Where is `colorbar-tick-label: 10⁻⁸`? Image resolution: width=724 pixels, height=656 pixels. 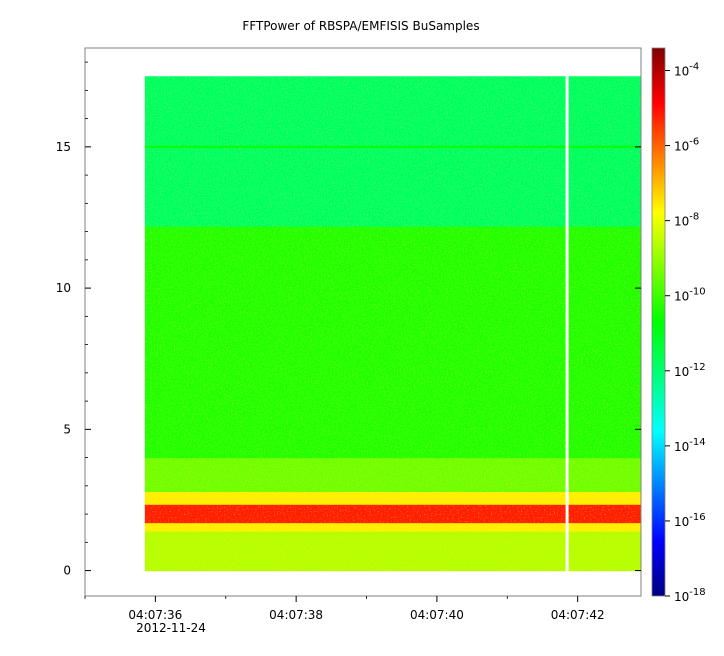
colorbar-tick-label: 10⁻⁸ is located at coordinates (686, 220).